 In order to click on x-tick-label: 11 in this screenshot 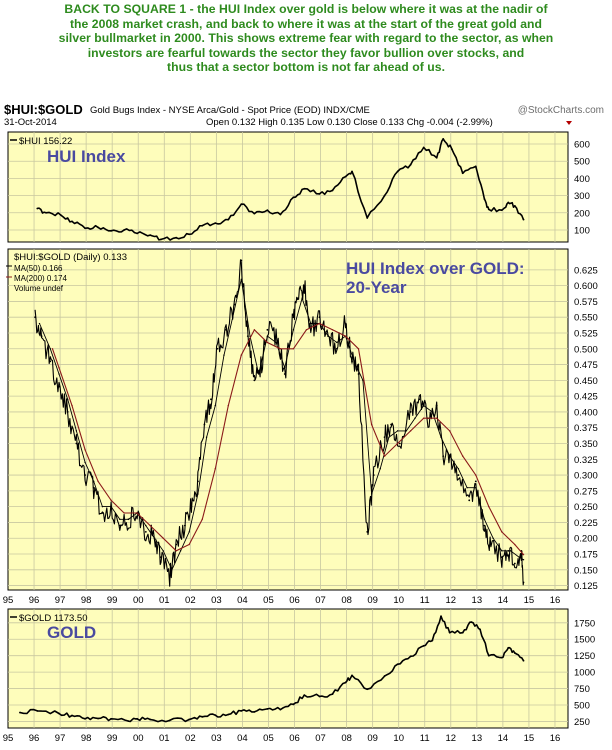, I will do `click(425, 600)`.